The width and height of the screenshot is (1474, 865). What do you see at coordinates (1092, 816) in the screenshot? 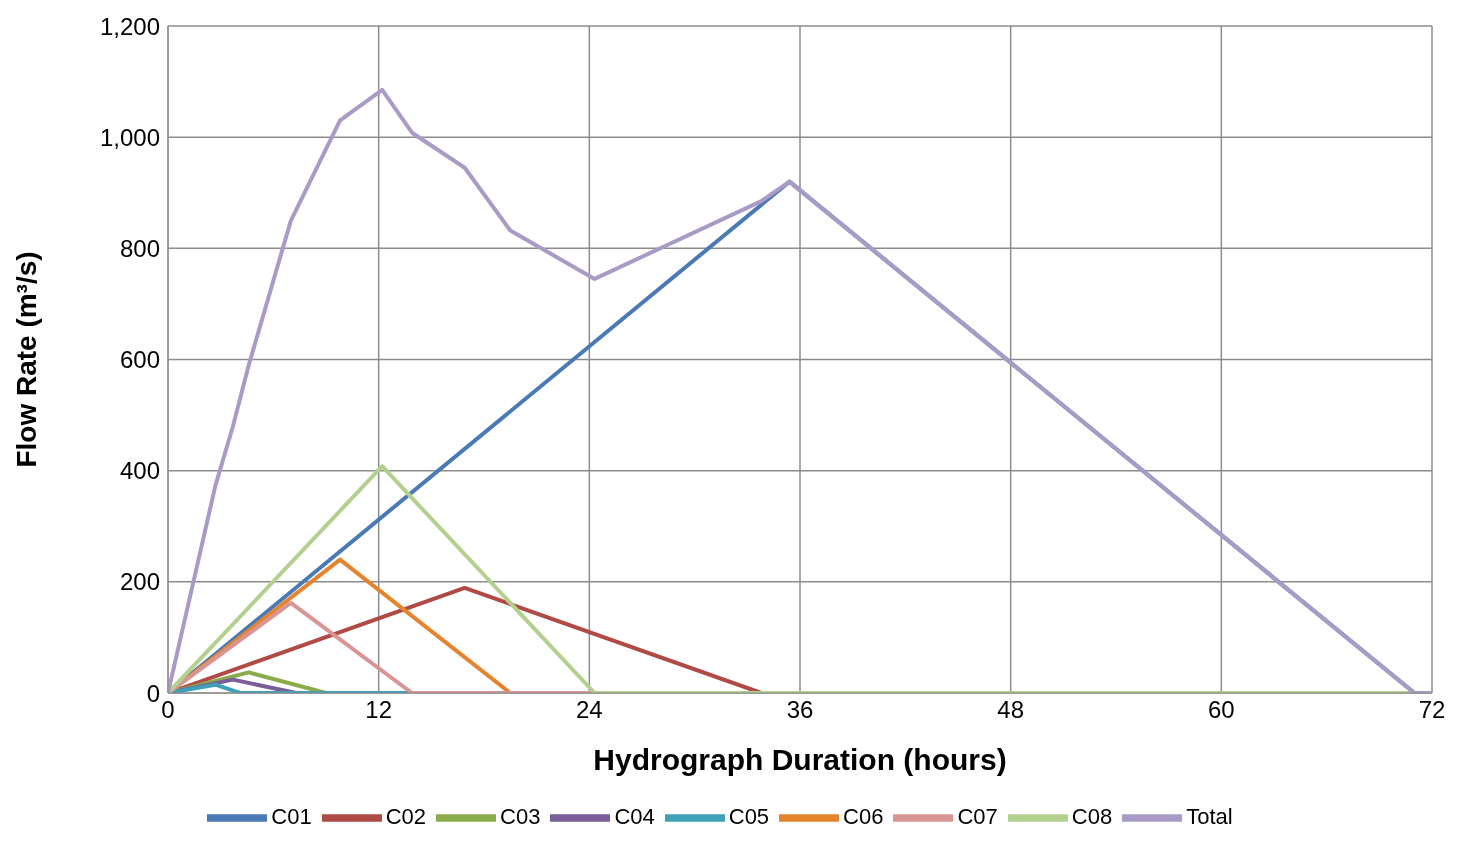
I see `legend-label: C08` at bounding box center [1092, 816].